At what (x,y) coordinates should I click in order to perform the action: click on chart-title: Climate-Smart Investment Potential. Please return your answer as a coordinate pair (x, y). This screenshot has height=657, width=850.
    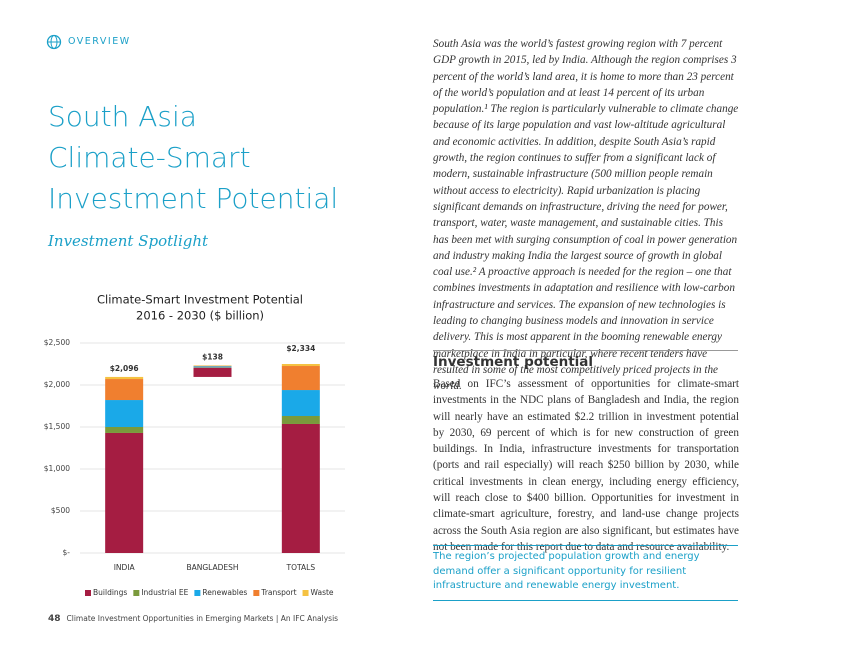
    Looking at the image, I should click on (200, 300).